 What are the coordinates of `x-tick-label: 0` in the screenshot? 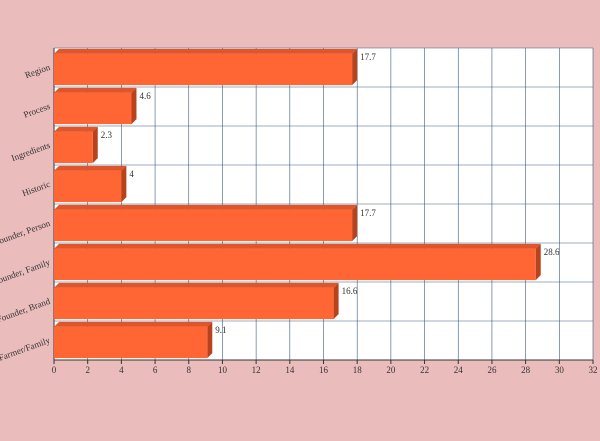 It's located at (54, 370).